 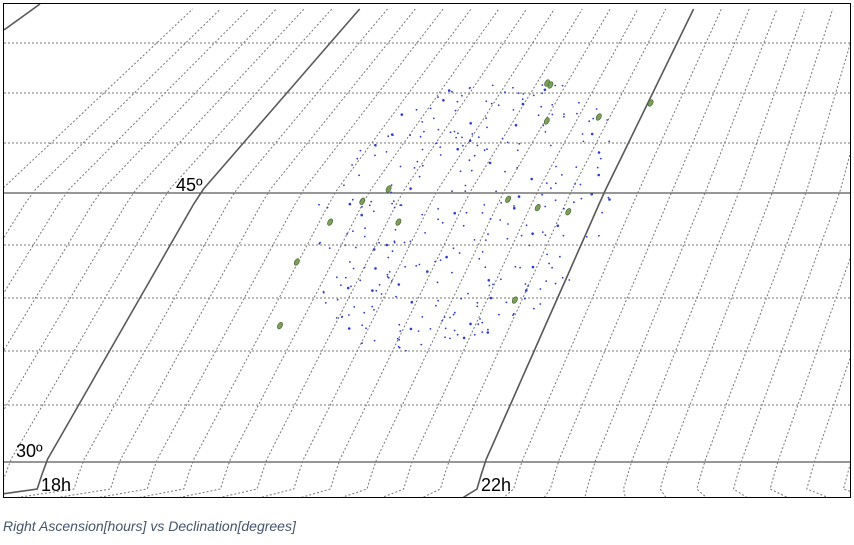 What do you see at coordinates (112, 123) in the screenshot?
I see `ra-minor-meridian` at bounding box center [112, 123].